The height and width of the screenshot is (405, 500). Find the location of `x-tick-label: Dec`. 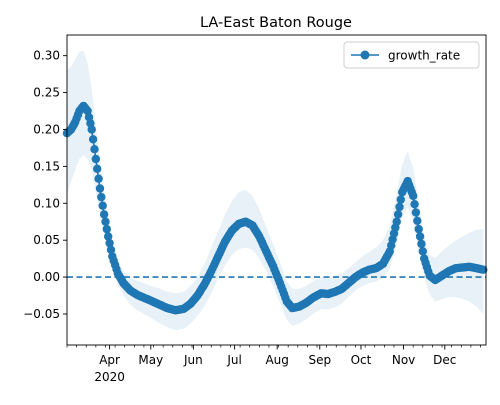

x-tick-label: Dec is located at coordinates (444, 360).